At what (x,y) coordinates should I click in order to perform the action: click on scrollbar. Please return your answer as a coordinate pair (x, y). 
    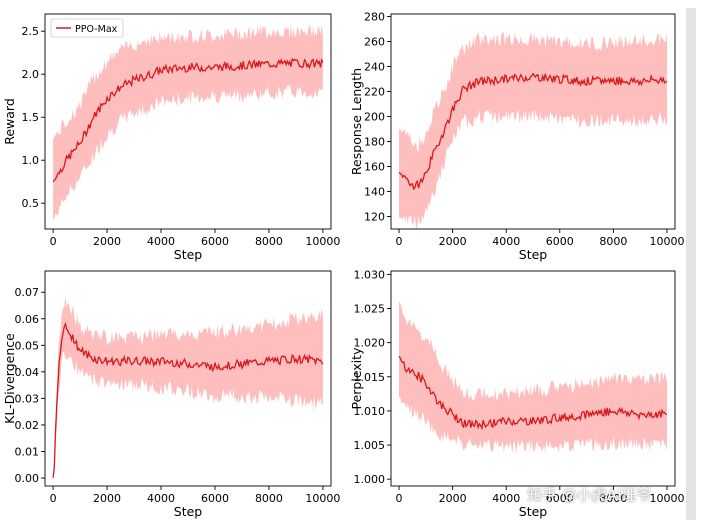
    Looking at the image, I should click on (691, 264).